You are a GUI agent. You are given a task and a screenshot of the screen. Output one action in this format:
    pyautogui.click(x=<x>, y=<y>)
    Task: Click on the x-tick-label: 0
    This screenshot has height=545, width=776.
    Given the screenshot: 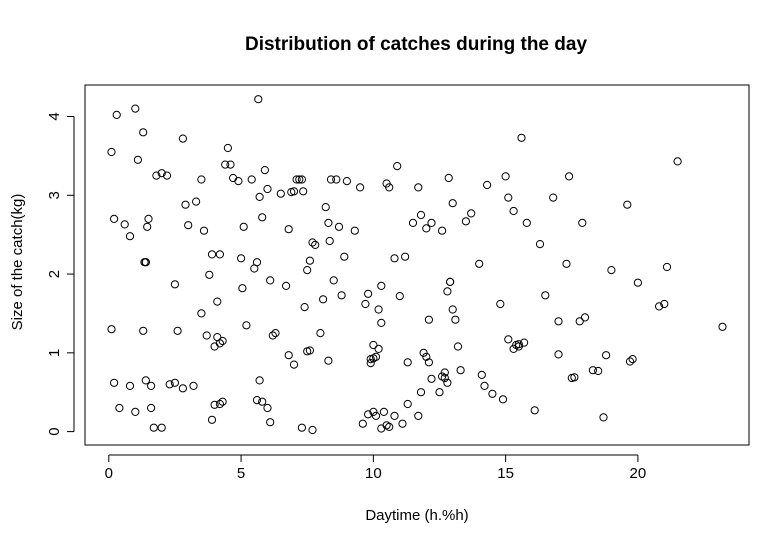 What is the action you would take?
    pyautogui.click(x=109, y=473)
    